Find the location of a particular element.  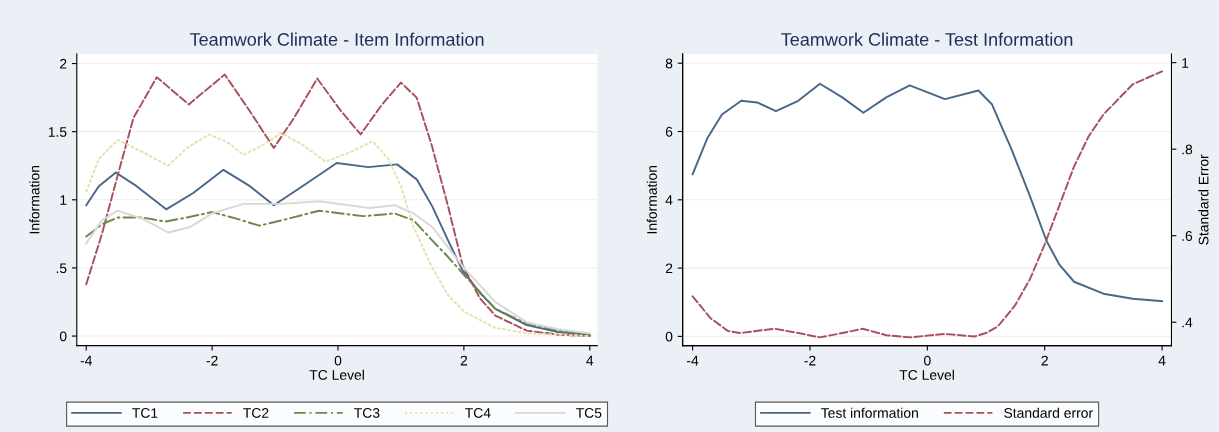

y2-tick-label: 1 is located at coordinates (1185, 63).